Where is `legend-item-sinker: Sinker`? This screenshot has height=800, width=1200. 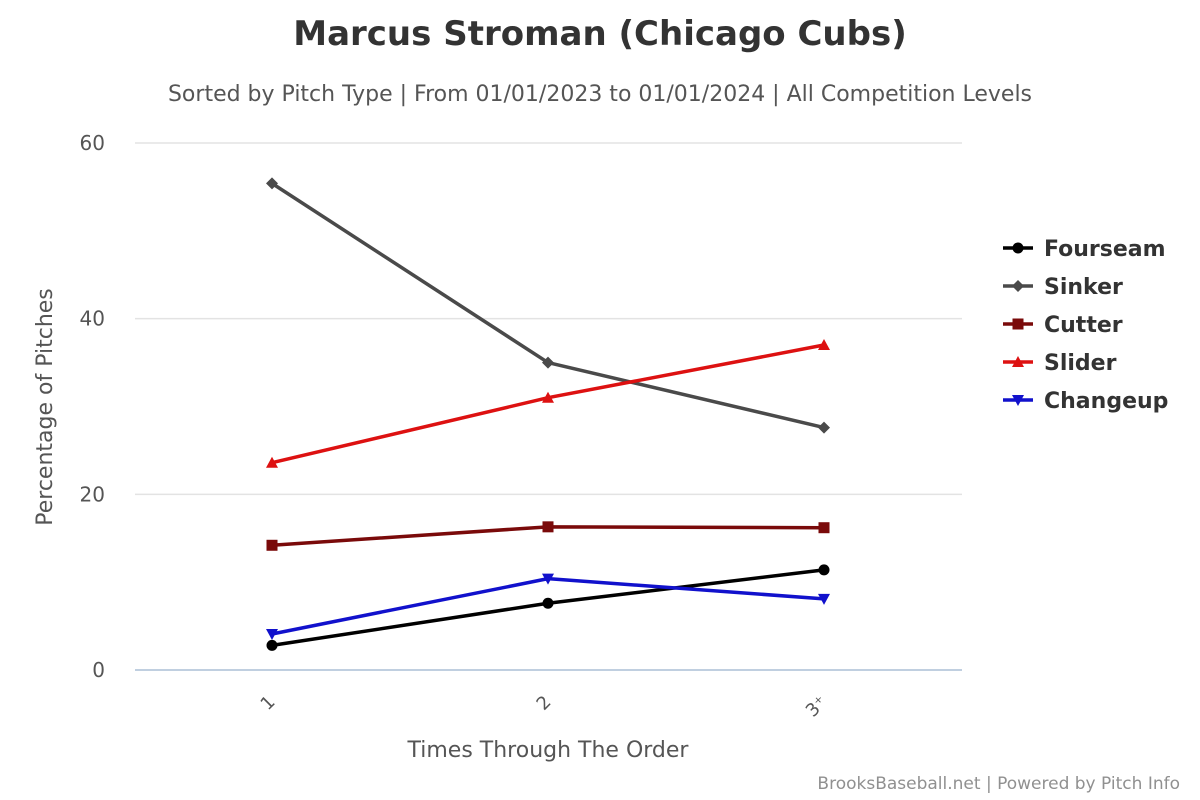 legend-item-sinker: Sinker is located at coordinates (1063, 287).